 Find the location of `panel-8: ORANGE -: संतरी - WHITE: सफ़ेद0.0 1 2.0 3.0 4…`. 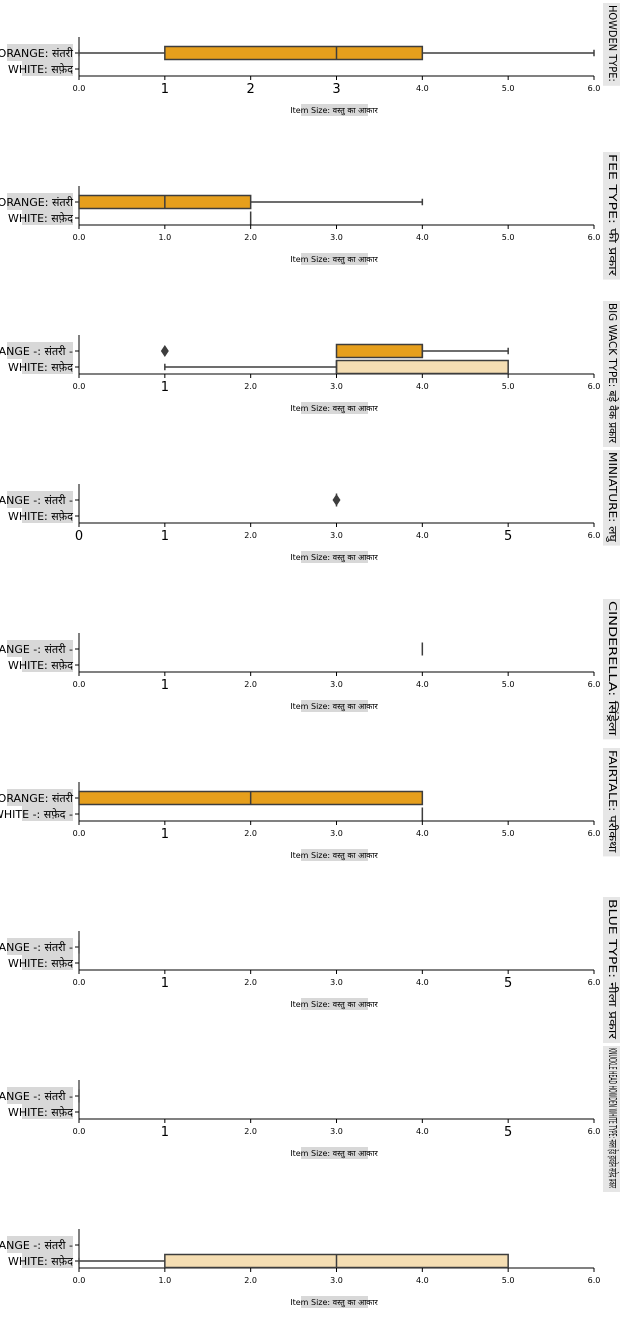

panel-8: ORANGE -: संतरी - WHITE: सफ़ेद0.0 1 2.0 3.0 4… is located at coordinates (310, 1119).